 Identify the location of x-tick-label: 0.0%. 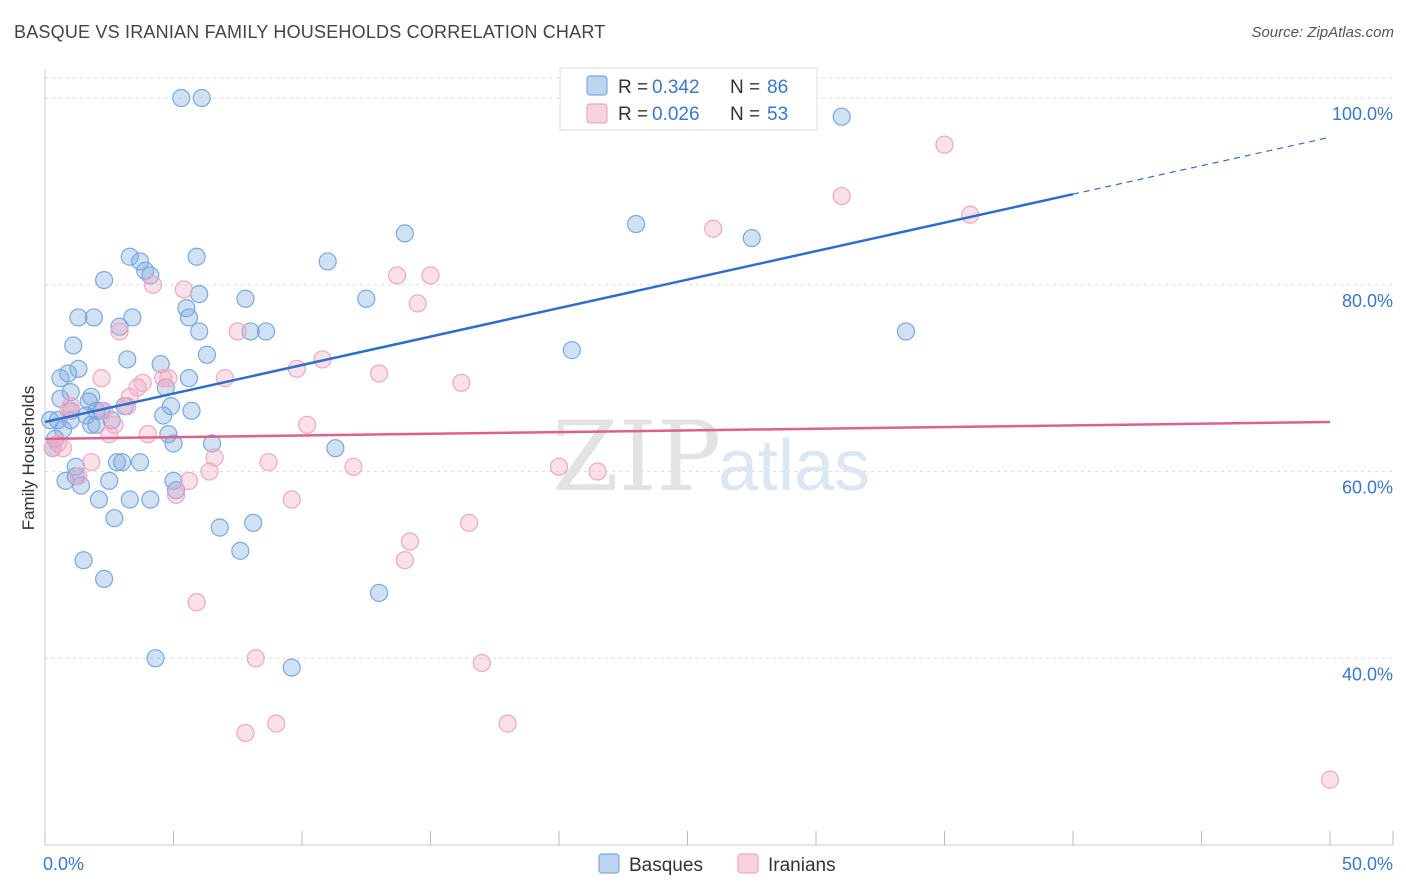
(63, 864).